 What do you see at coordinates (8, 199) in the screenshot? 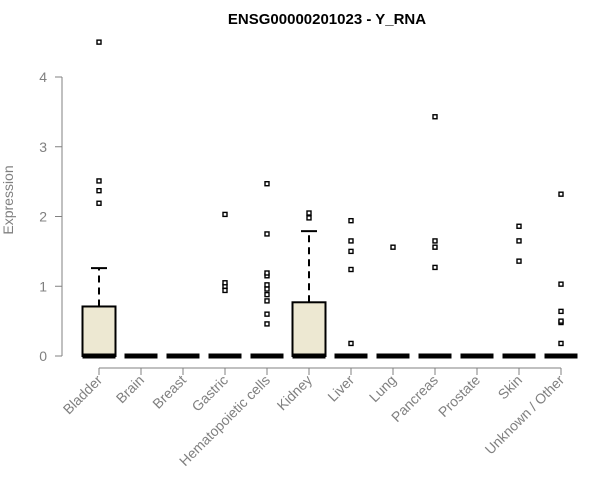
I see `y-axis-label: Expression` at bounding box center [8, 199].